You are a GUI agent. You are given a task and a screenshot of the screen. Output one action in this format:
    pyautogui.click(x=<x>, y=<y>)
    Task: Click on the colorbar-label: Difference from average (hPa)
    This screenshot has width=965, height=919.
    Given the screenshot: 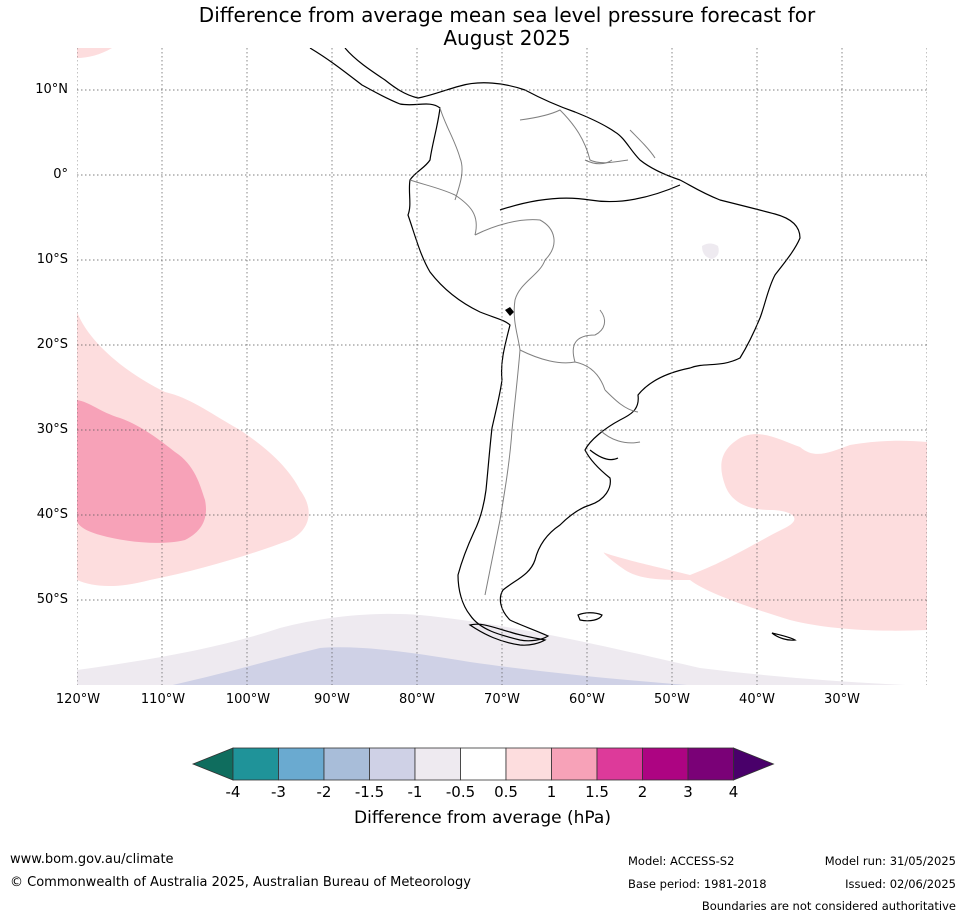 What is the action you would take?
    pyautogui.click(x=482, y=818)
    